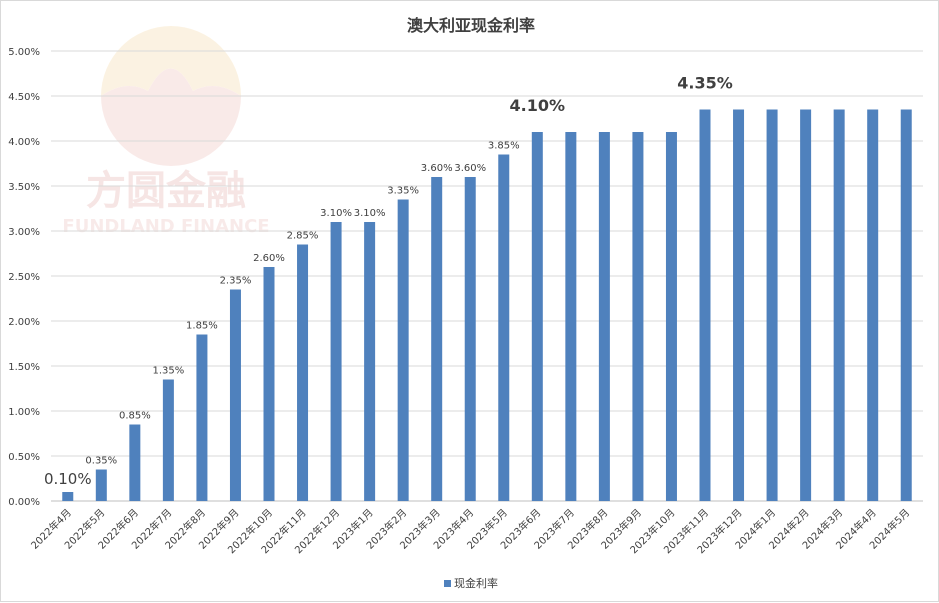 This screenshot has width=939, height=603. What do you see at coordinates (24, 187) in the screenshot?
I see `y-tick-label: 3.50%` at bounding box center [24, 187].